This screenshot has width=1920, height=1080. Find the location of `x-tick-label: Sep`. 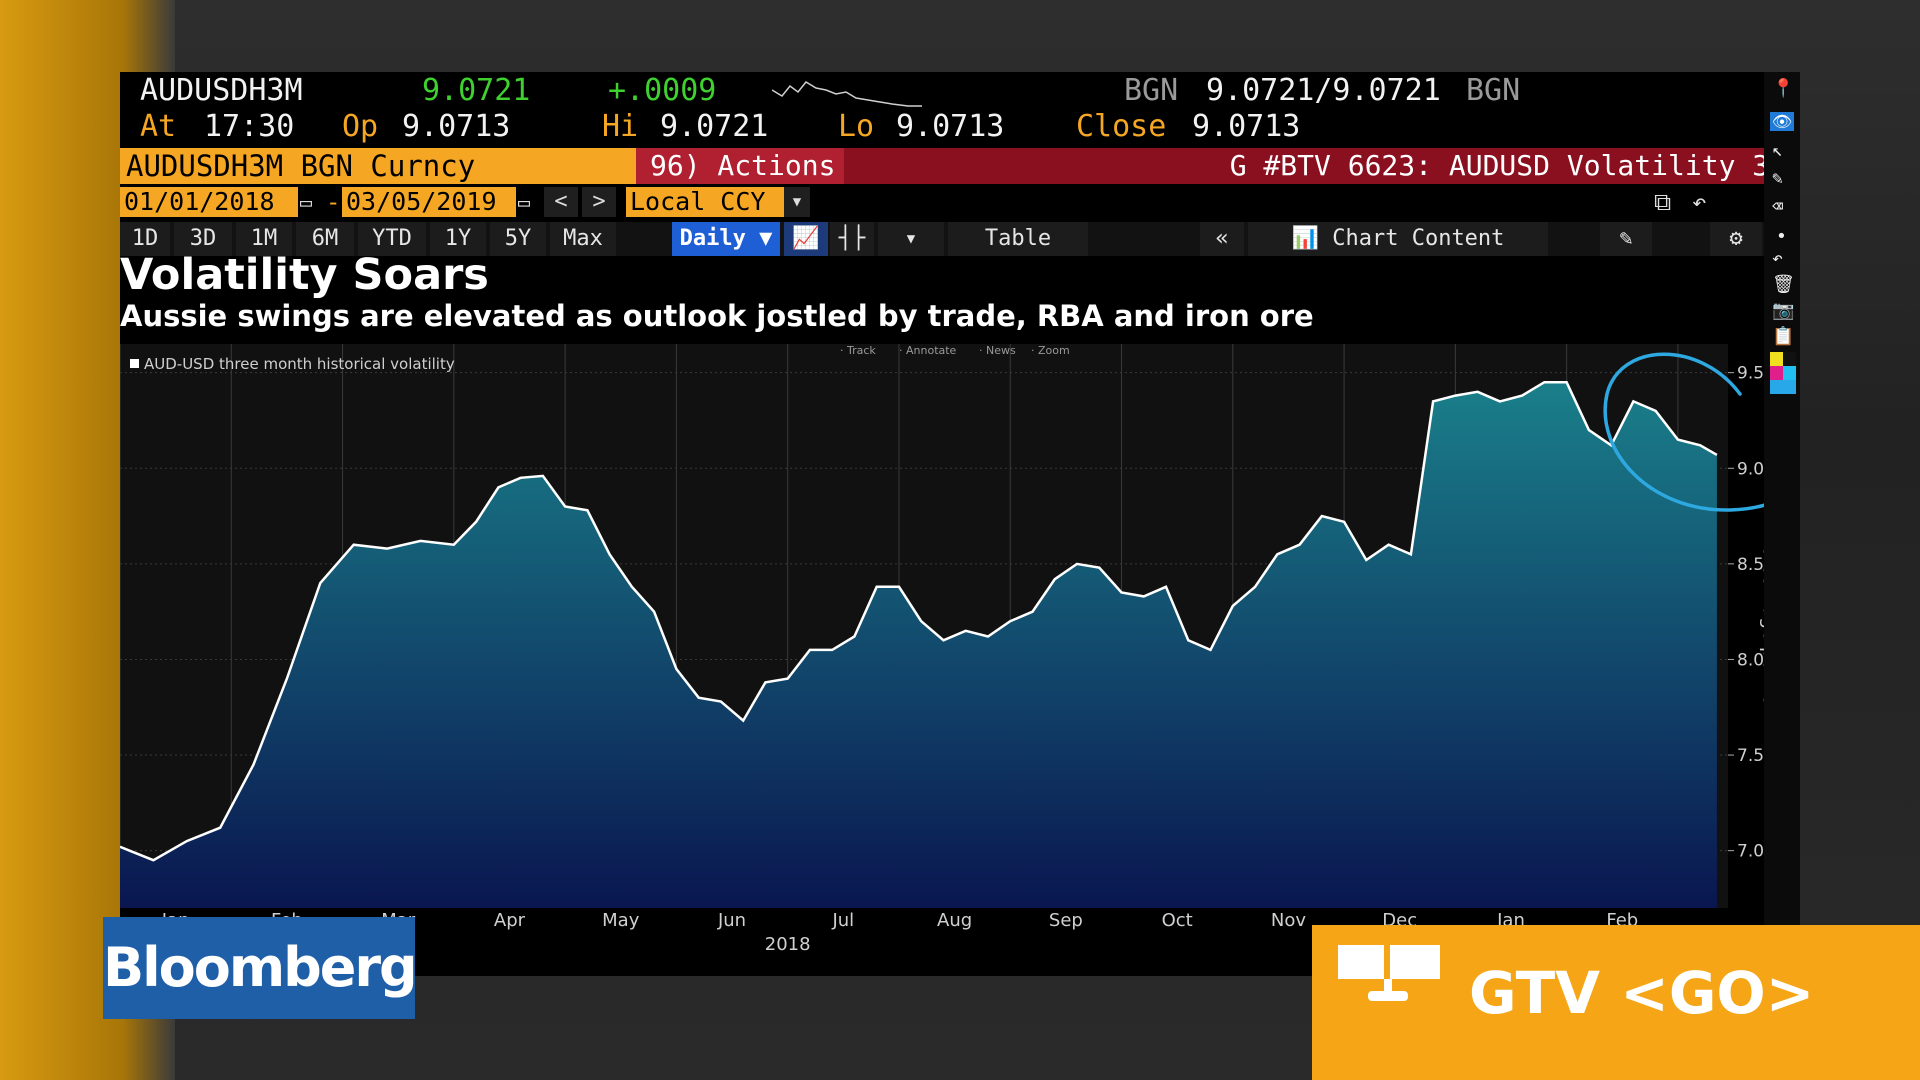

x-tick-label: Sep is located at coordinates (1066, 920).